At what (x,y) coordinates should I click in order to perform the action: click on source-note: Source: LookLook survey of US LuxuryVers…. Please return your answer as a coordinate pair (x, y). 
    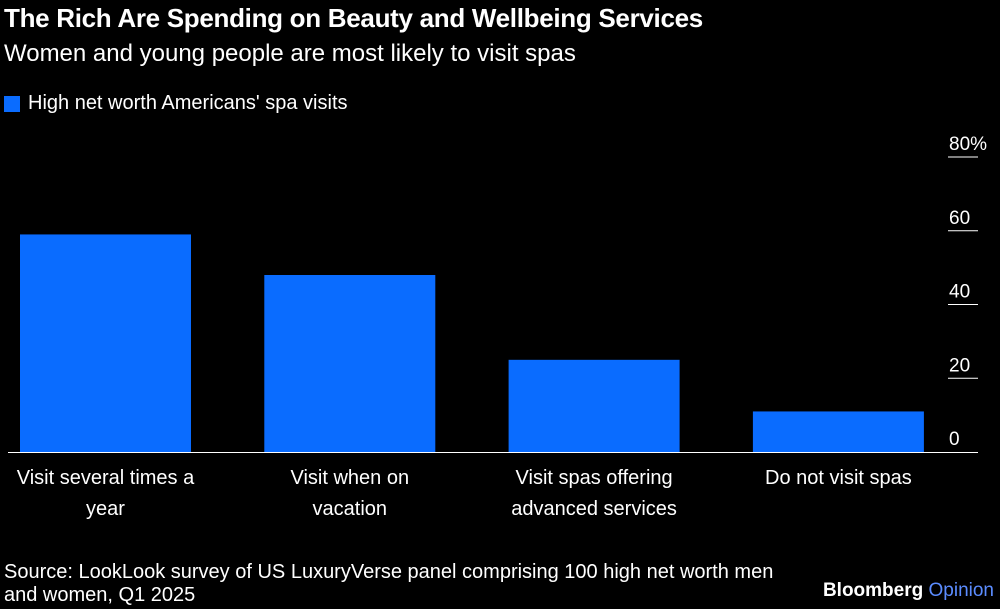
    Looking at the image, I should click on (389, 583).